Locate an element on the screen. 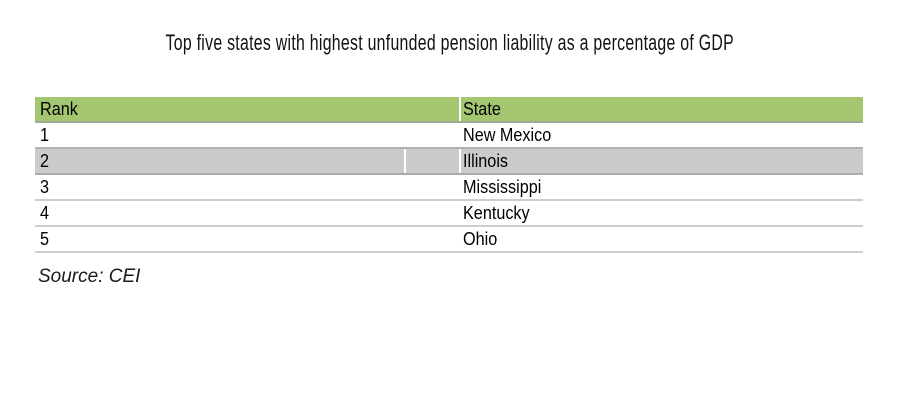 The height and width of the screenshot is (400, 900). state-cell: New Mexico is located at coordinates (661, 135).